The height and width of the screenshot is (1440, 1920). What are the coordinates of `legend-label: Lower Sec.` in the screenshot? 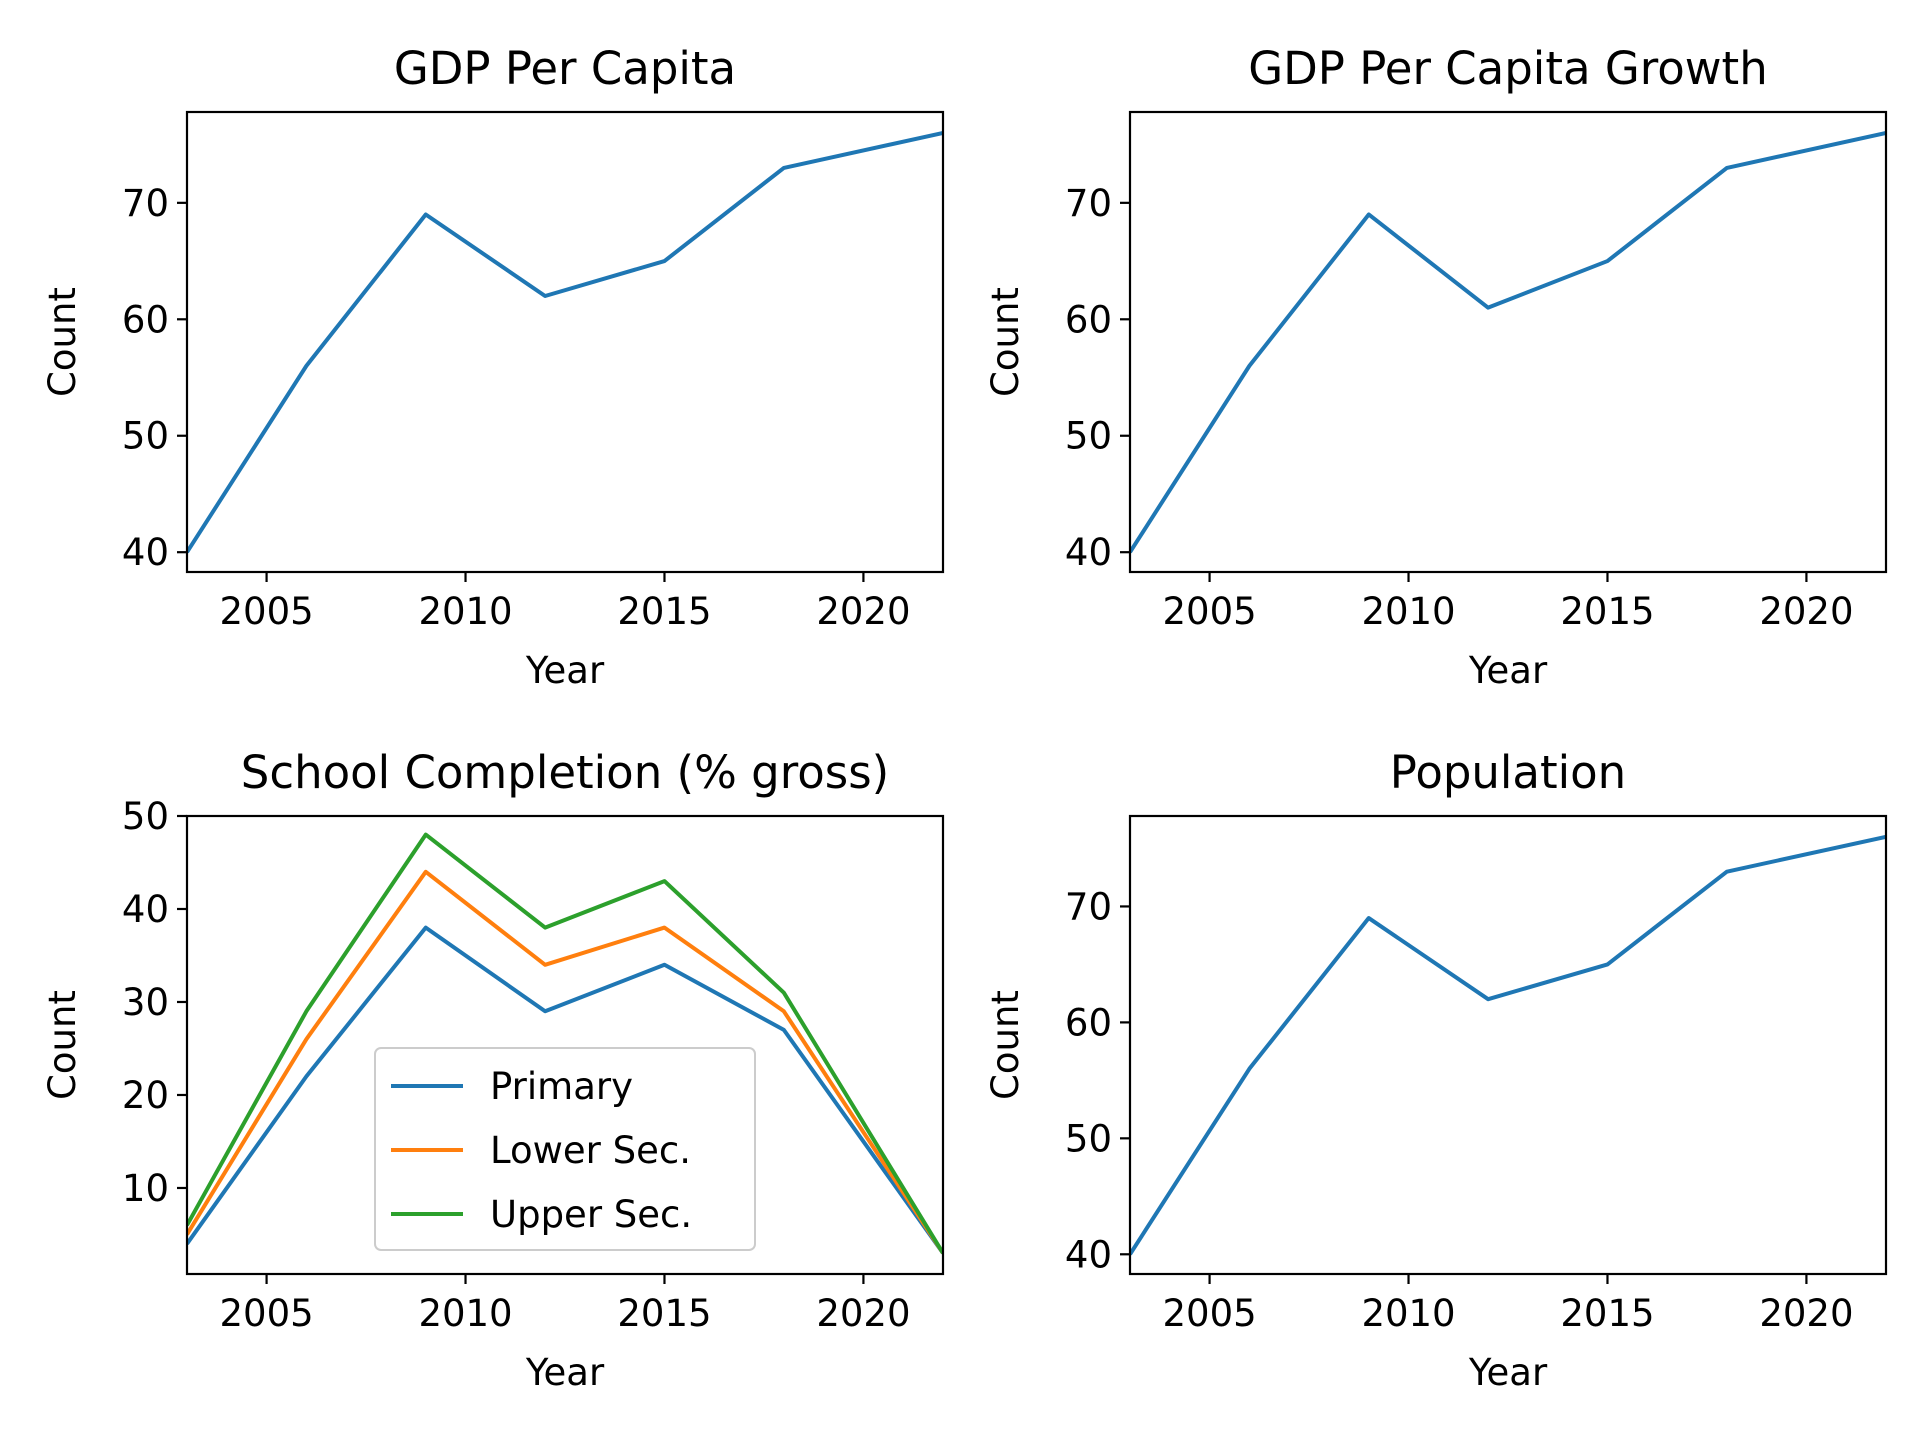 It's located at (590, 1150).